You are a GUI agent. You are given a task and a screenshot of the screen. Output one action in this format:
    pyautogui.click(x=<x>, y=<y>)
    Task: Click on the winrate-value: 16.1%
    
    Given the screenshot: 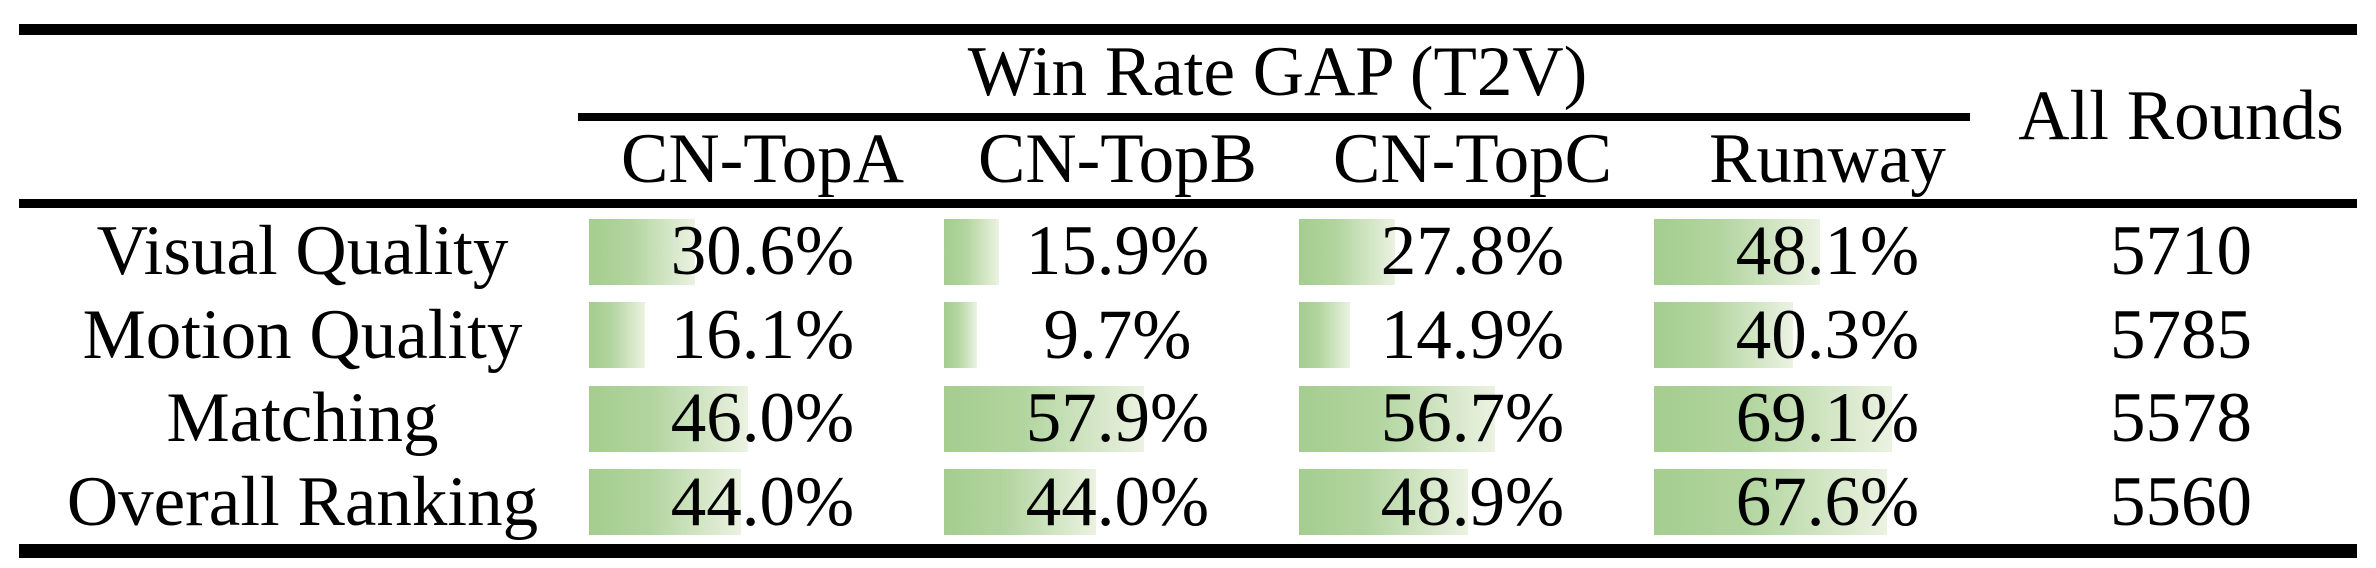 What is the action you would take?
    pyautogui.click(x=762, y=334)
    